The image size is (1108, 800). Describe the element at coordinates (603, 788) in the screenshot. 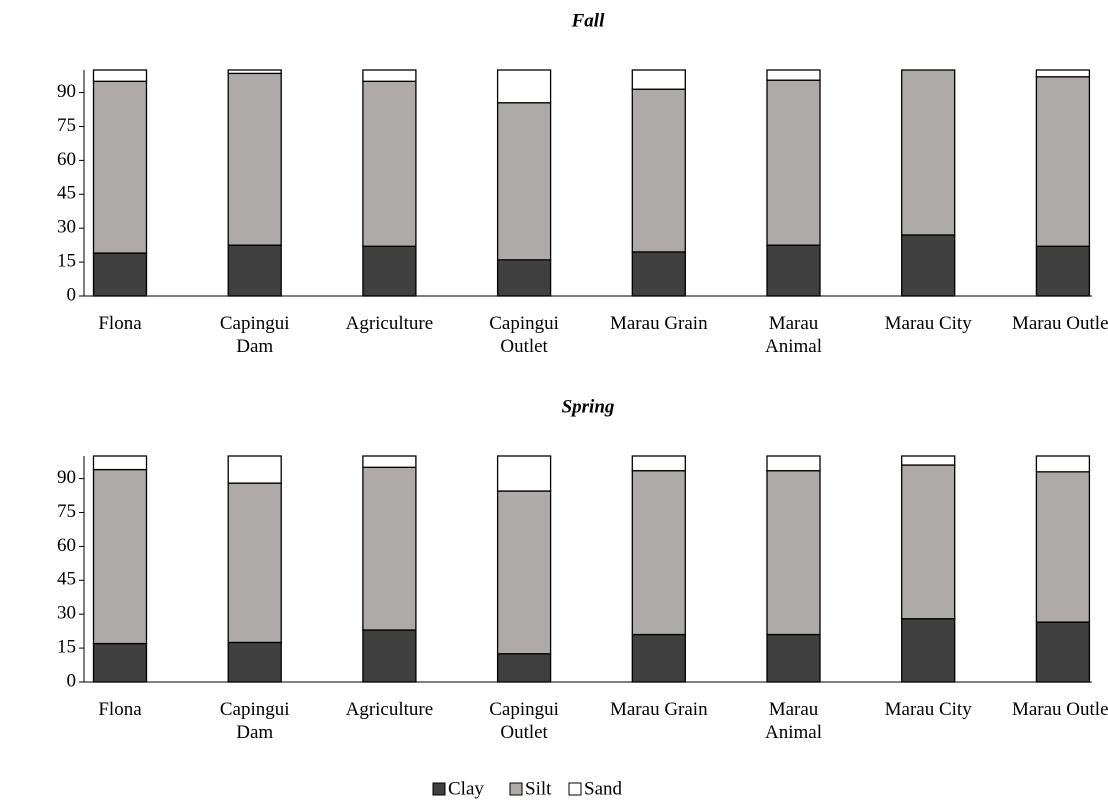

I see `legend-label: Sand` at that location.